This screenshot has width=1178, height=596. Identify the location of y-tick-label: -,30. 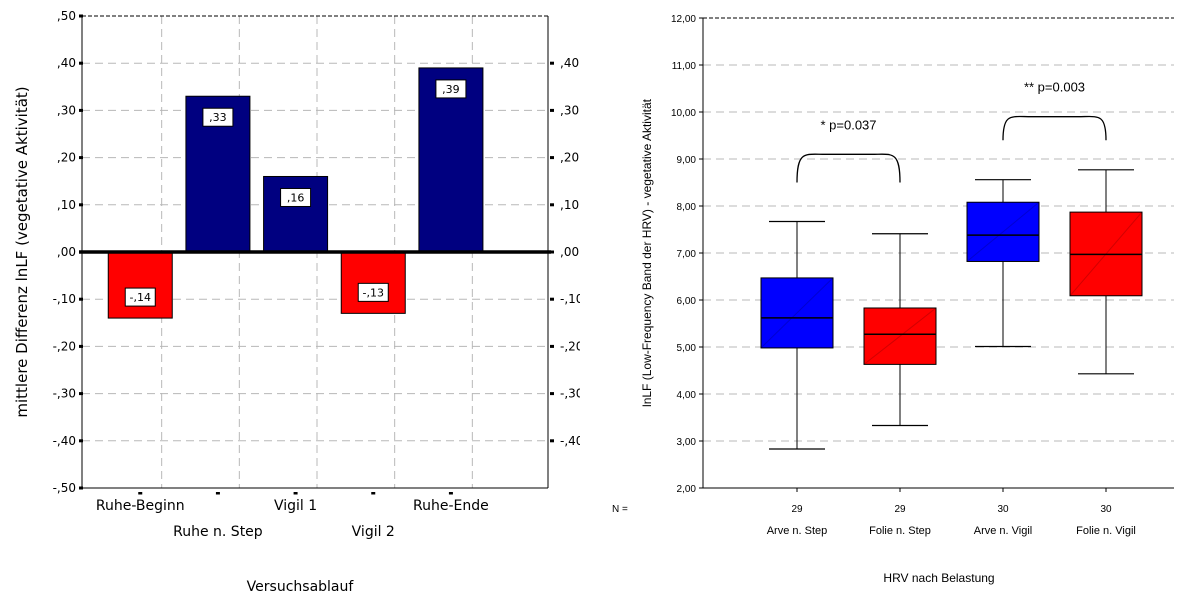
(64, 394).